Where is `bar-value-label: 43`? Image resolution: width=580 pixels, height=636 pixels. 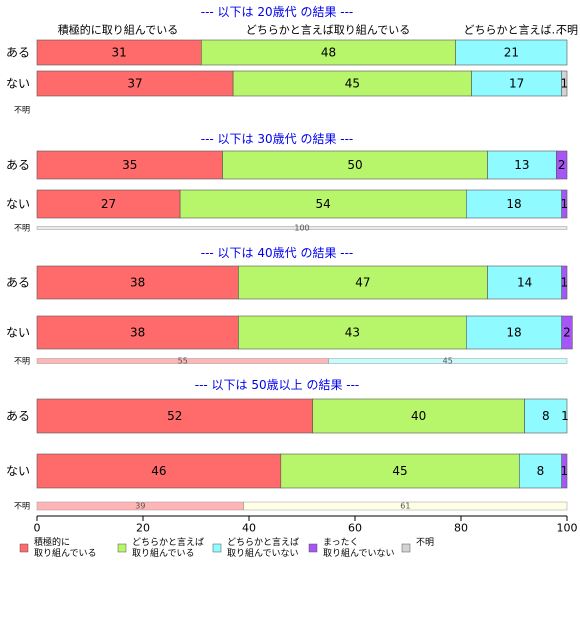
bar-value-label: 43 is located at coordinates (352, 333).